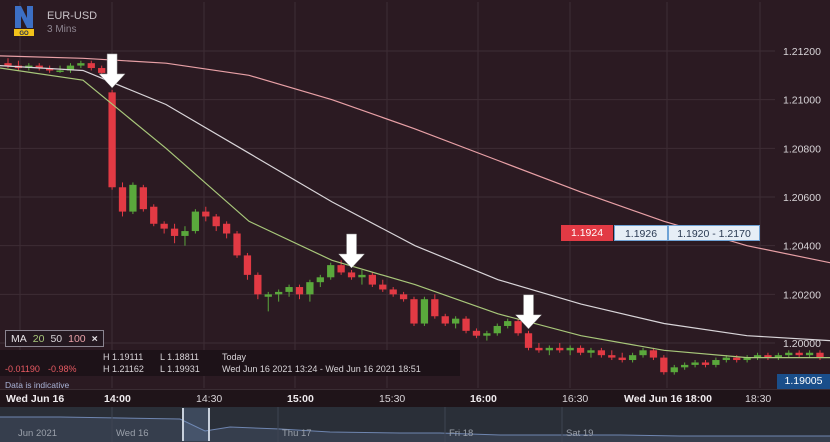 This screenshot has height=442, width=830. Describe the element at coordinates (392, 399) in the screenshot. I see `x-tick: 15:30` at that location.